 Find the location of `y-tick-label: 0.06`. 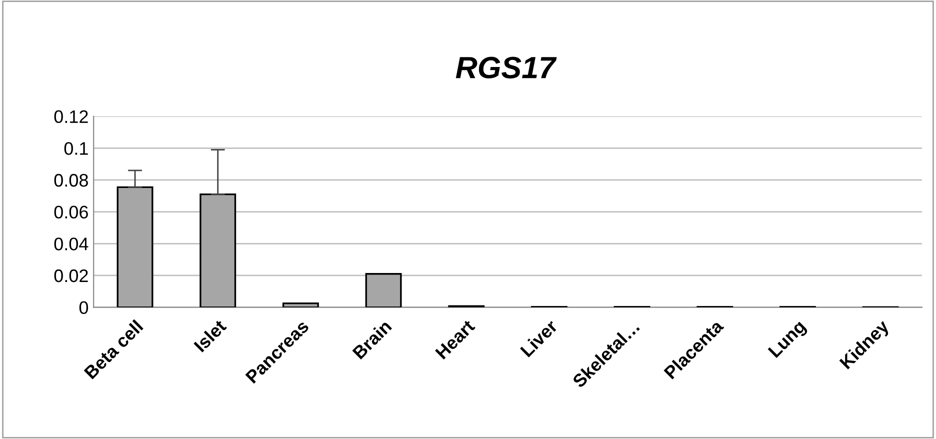

y-tick-label: 0.06 is located at coordinates (71, 212).